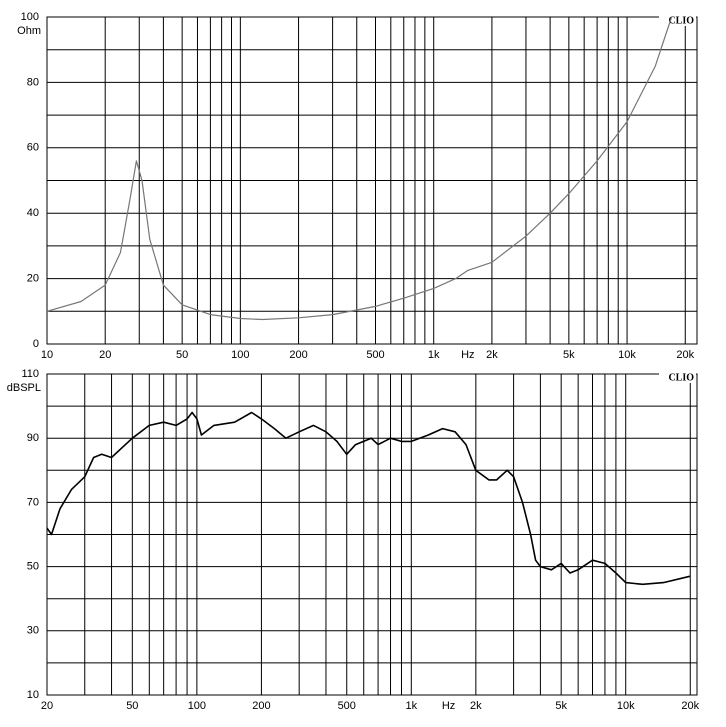 This screenshot has height=727, width=726. I want to click on y-tick-label: 0, so click(36, 344).